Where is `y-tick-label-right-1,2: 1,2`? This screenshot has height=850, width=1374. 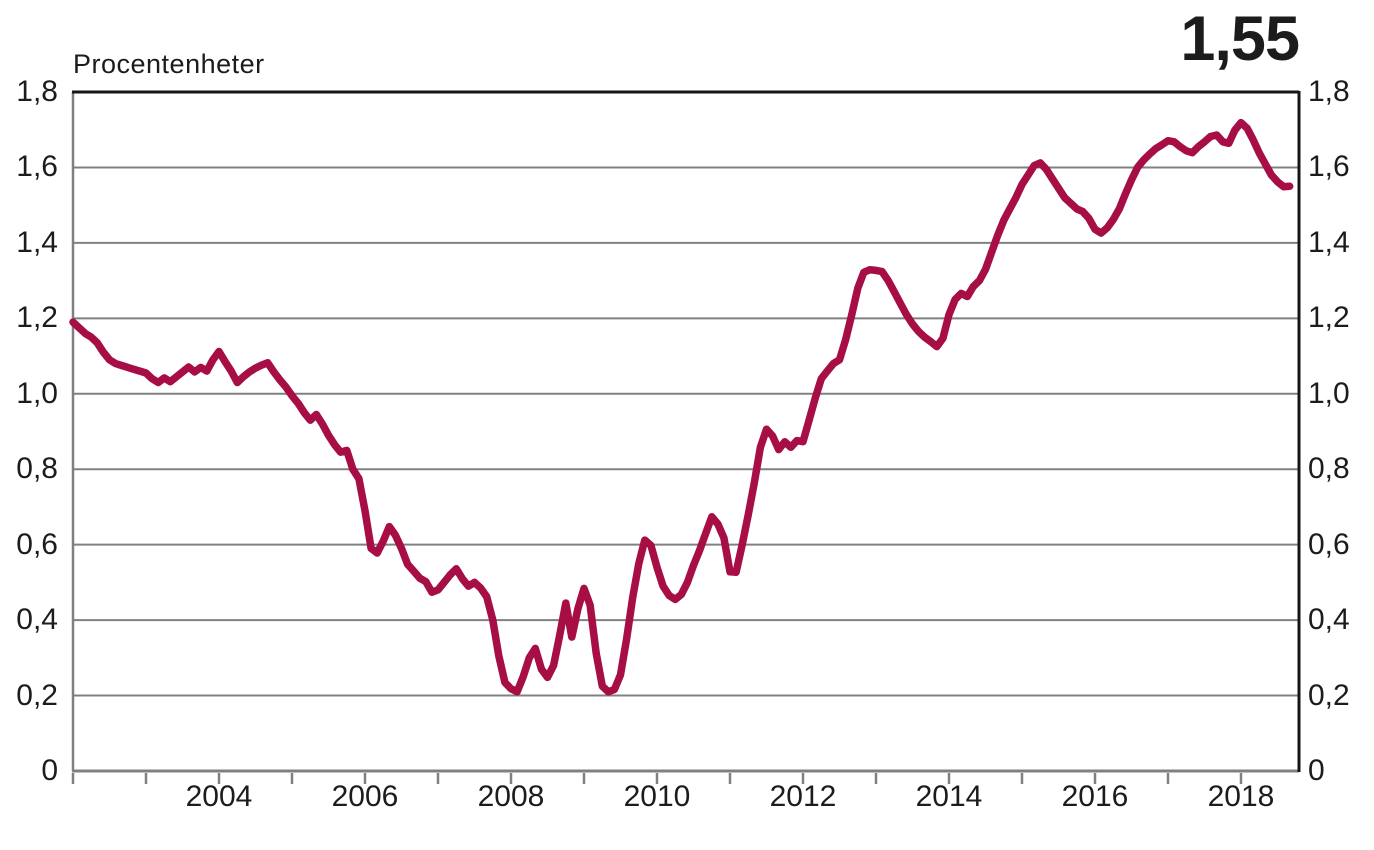 y-tick-label-right-1,2: 1,2 is located at coordinates (1329, 318).